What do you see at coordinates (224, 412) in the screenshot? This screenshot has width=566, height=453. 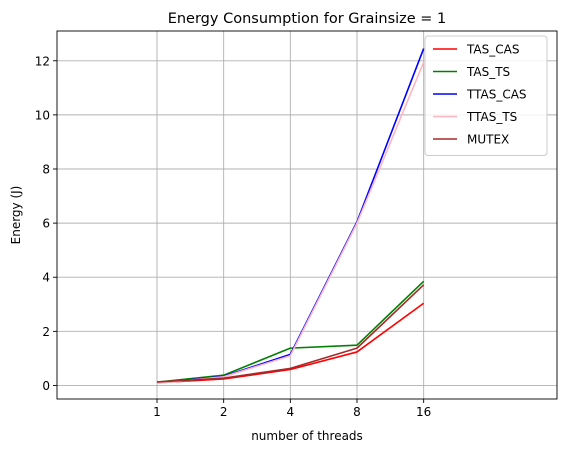 I see `x-tick-label: 2` at bounding box center [224, 412].